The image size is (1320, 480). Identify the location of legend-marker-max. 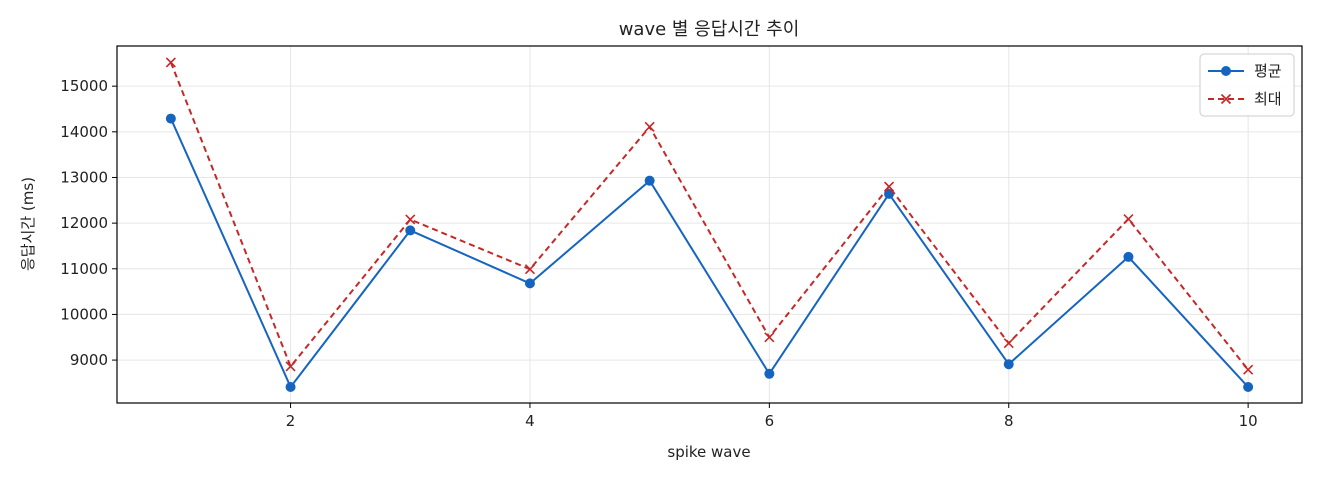
(1226, 99).